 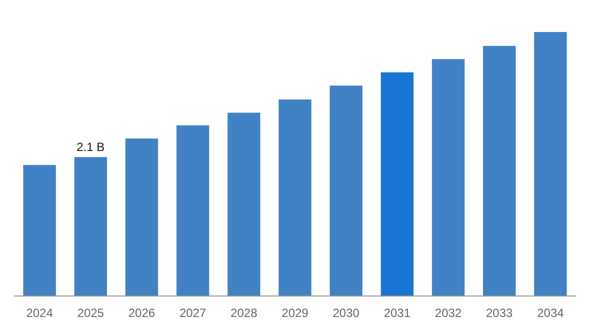 What do you see at coordinates (397, 313) in the screenshot?
I see `x-tick-label: 2031` at bounding box center [397, 313].